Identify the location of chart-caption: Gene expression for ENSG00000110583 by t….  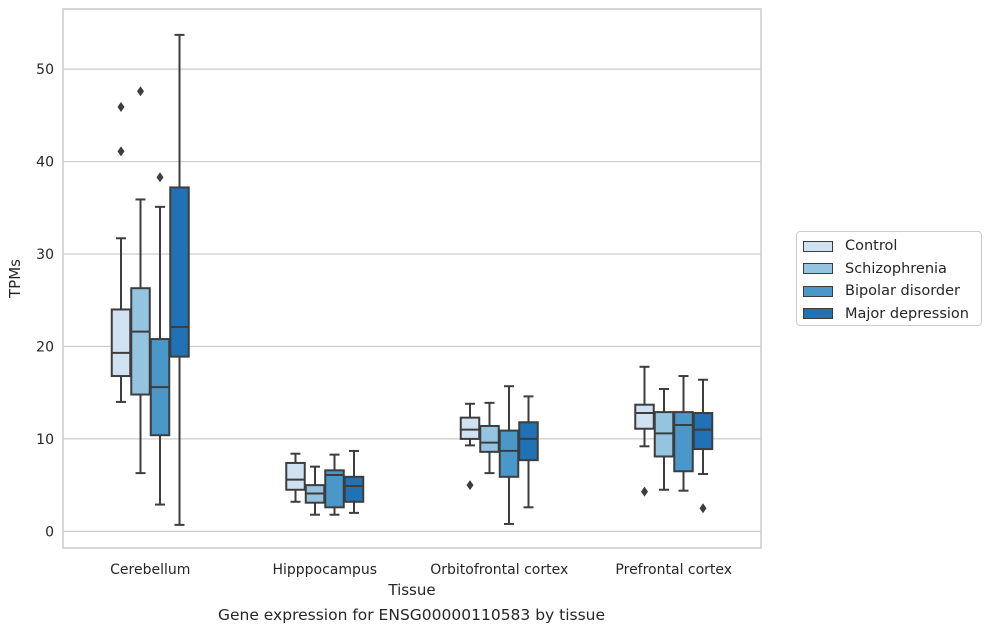
(411, 615).